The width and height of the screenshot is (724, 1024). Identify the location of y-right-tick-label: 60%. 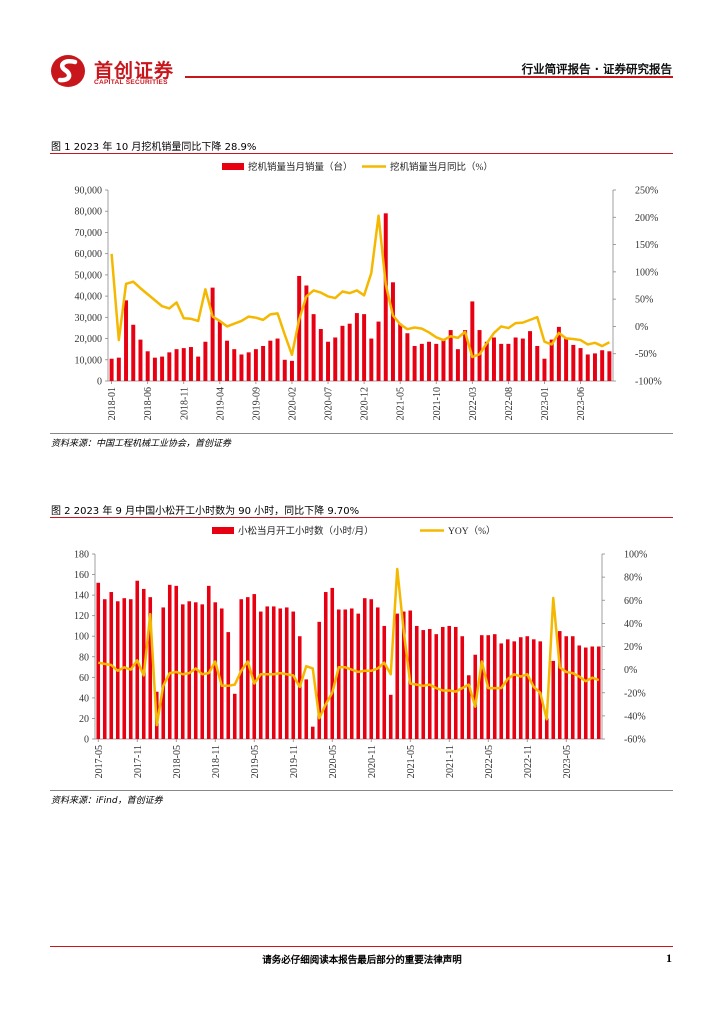
(633, 601).